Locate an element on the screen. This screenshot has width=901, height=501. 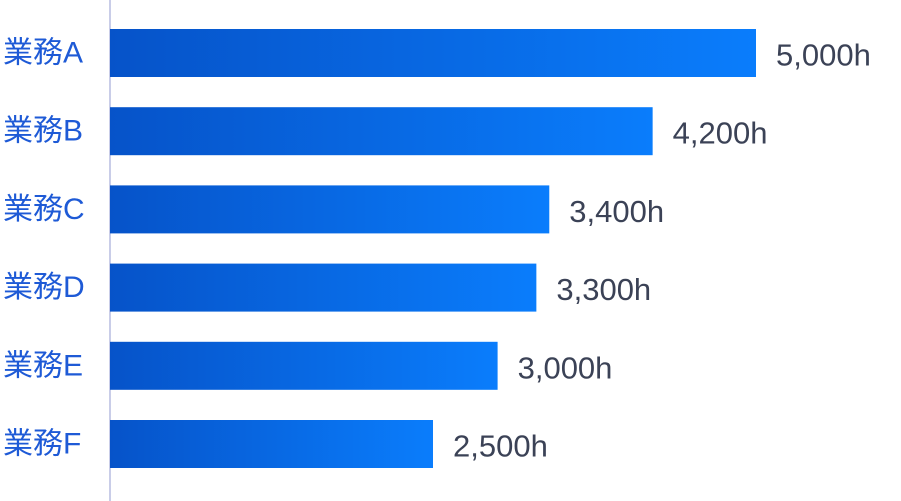
value-label-2: 3,400h is located at coordinates (616, 211).